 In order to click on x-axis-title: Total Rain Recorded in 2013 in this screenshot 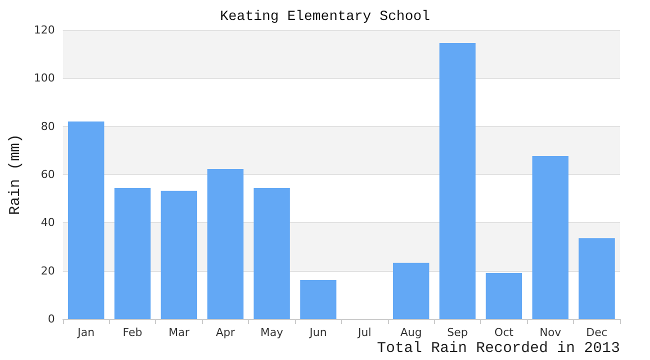, I will do `click(498, 348)`.